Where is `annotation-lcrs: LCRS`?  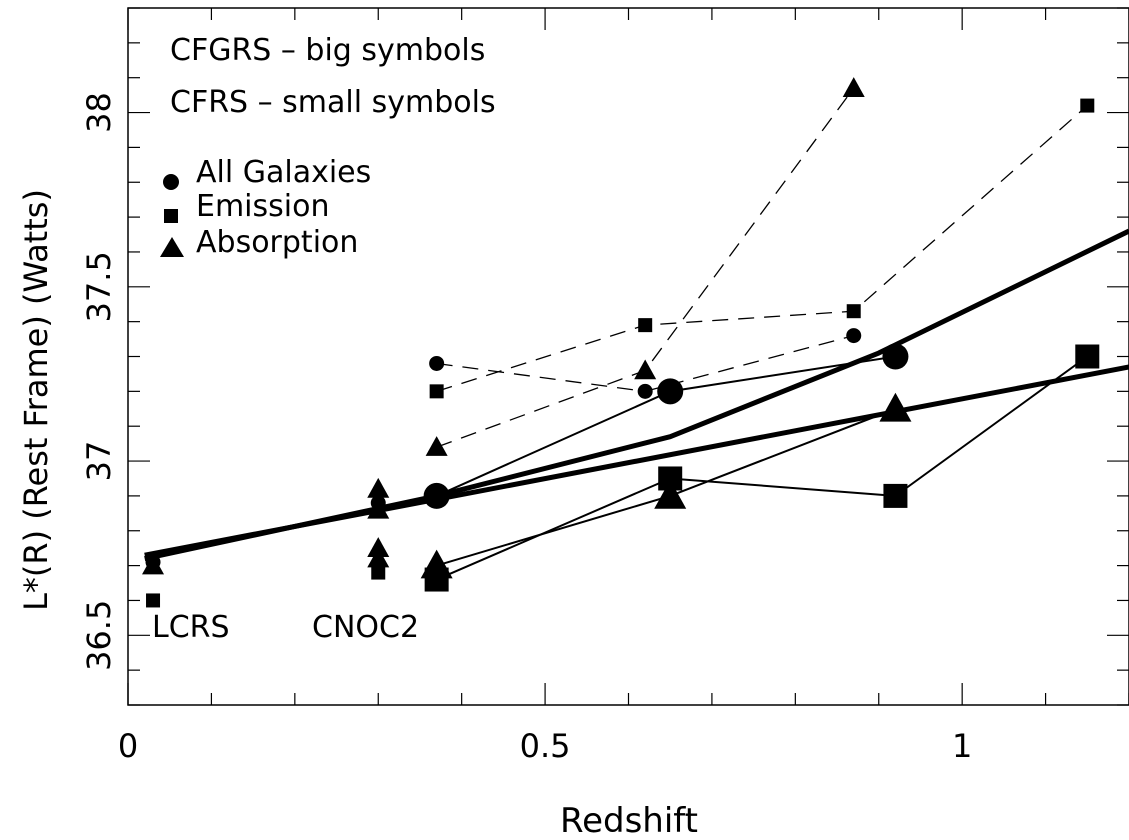 annotation-lcrs: LCRS is located at coordinates (191, 627).